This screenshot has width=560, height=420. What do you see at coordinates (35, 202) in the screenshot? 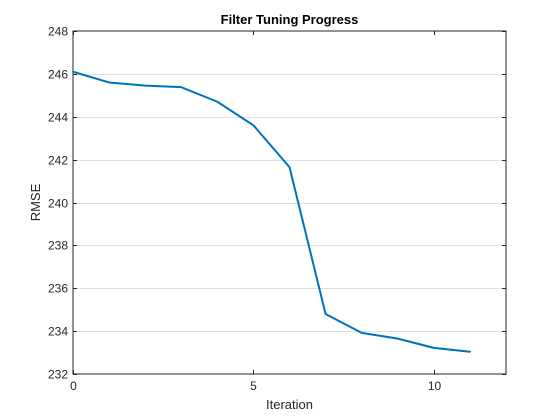
I see `y-axis-label: RMSE` at bounding box center [35, 202].